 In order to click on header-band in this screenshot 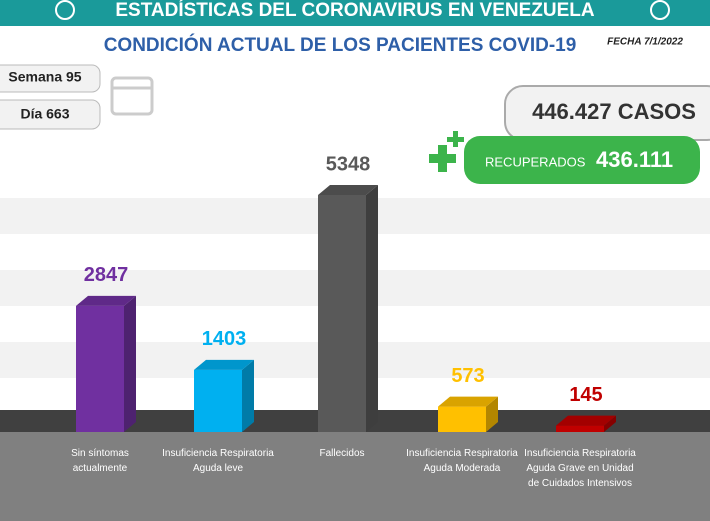, I will do `click(355, 13)`.